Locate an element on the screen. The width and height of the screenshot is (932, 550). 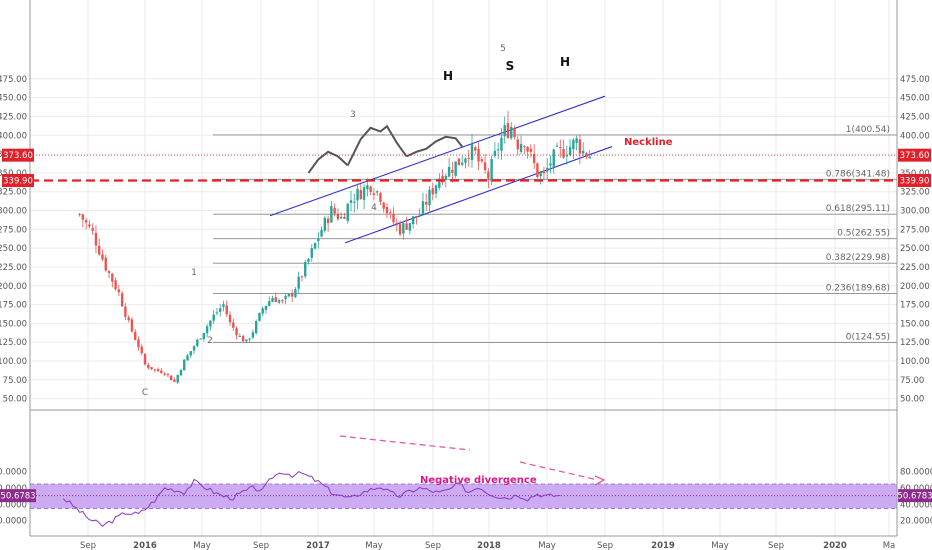
divergence-label: Negative divergence is located at coordinates (478, 480).